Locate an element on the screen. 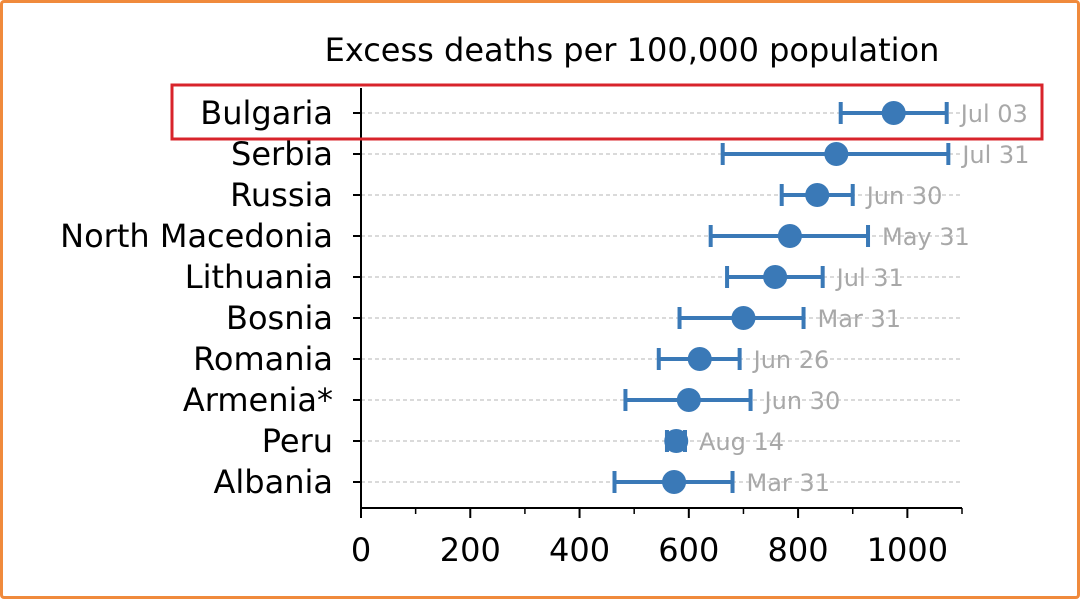 The image size is (1080, 599). x-tick-label: 0 is located at coordinates (361, 550).